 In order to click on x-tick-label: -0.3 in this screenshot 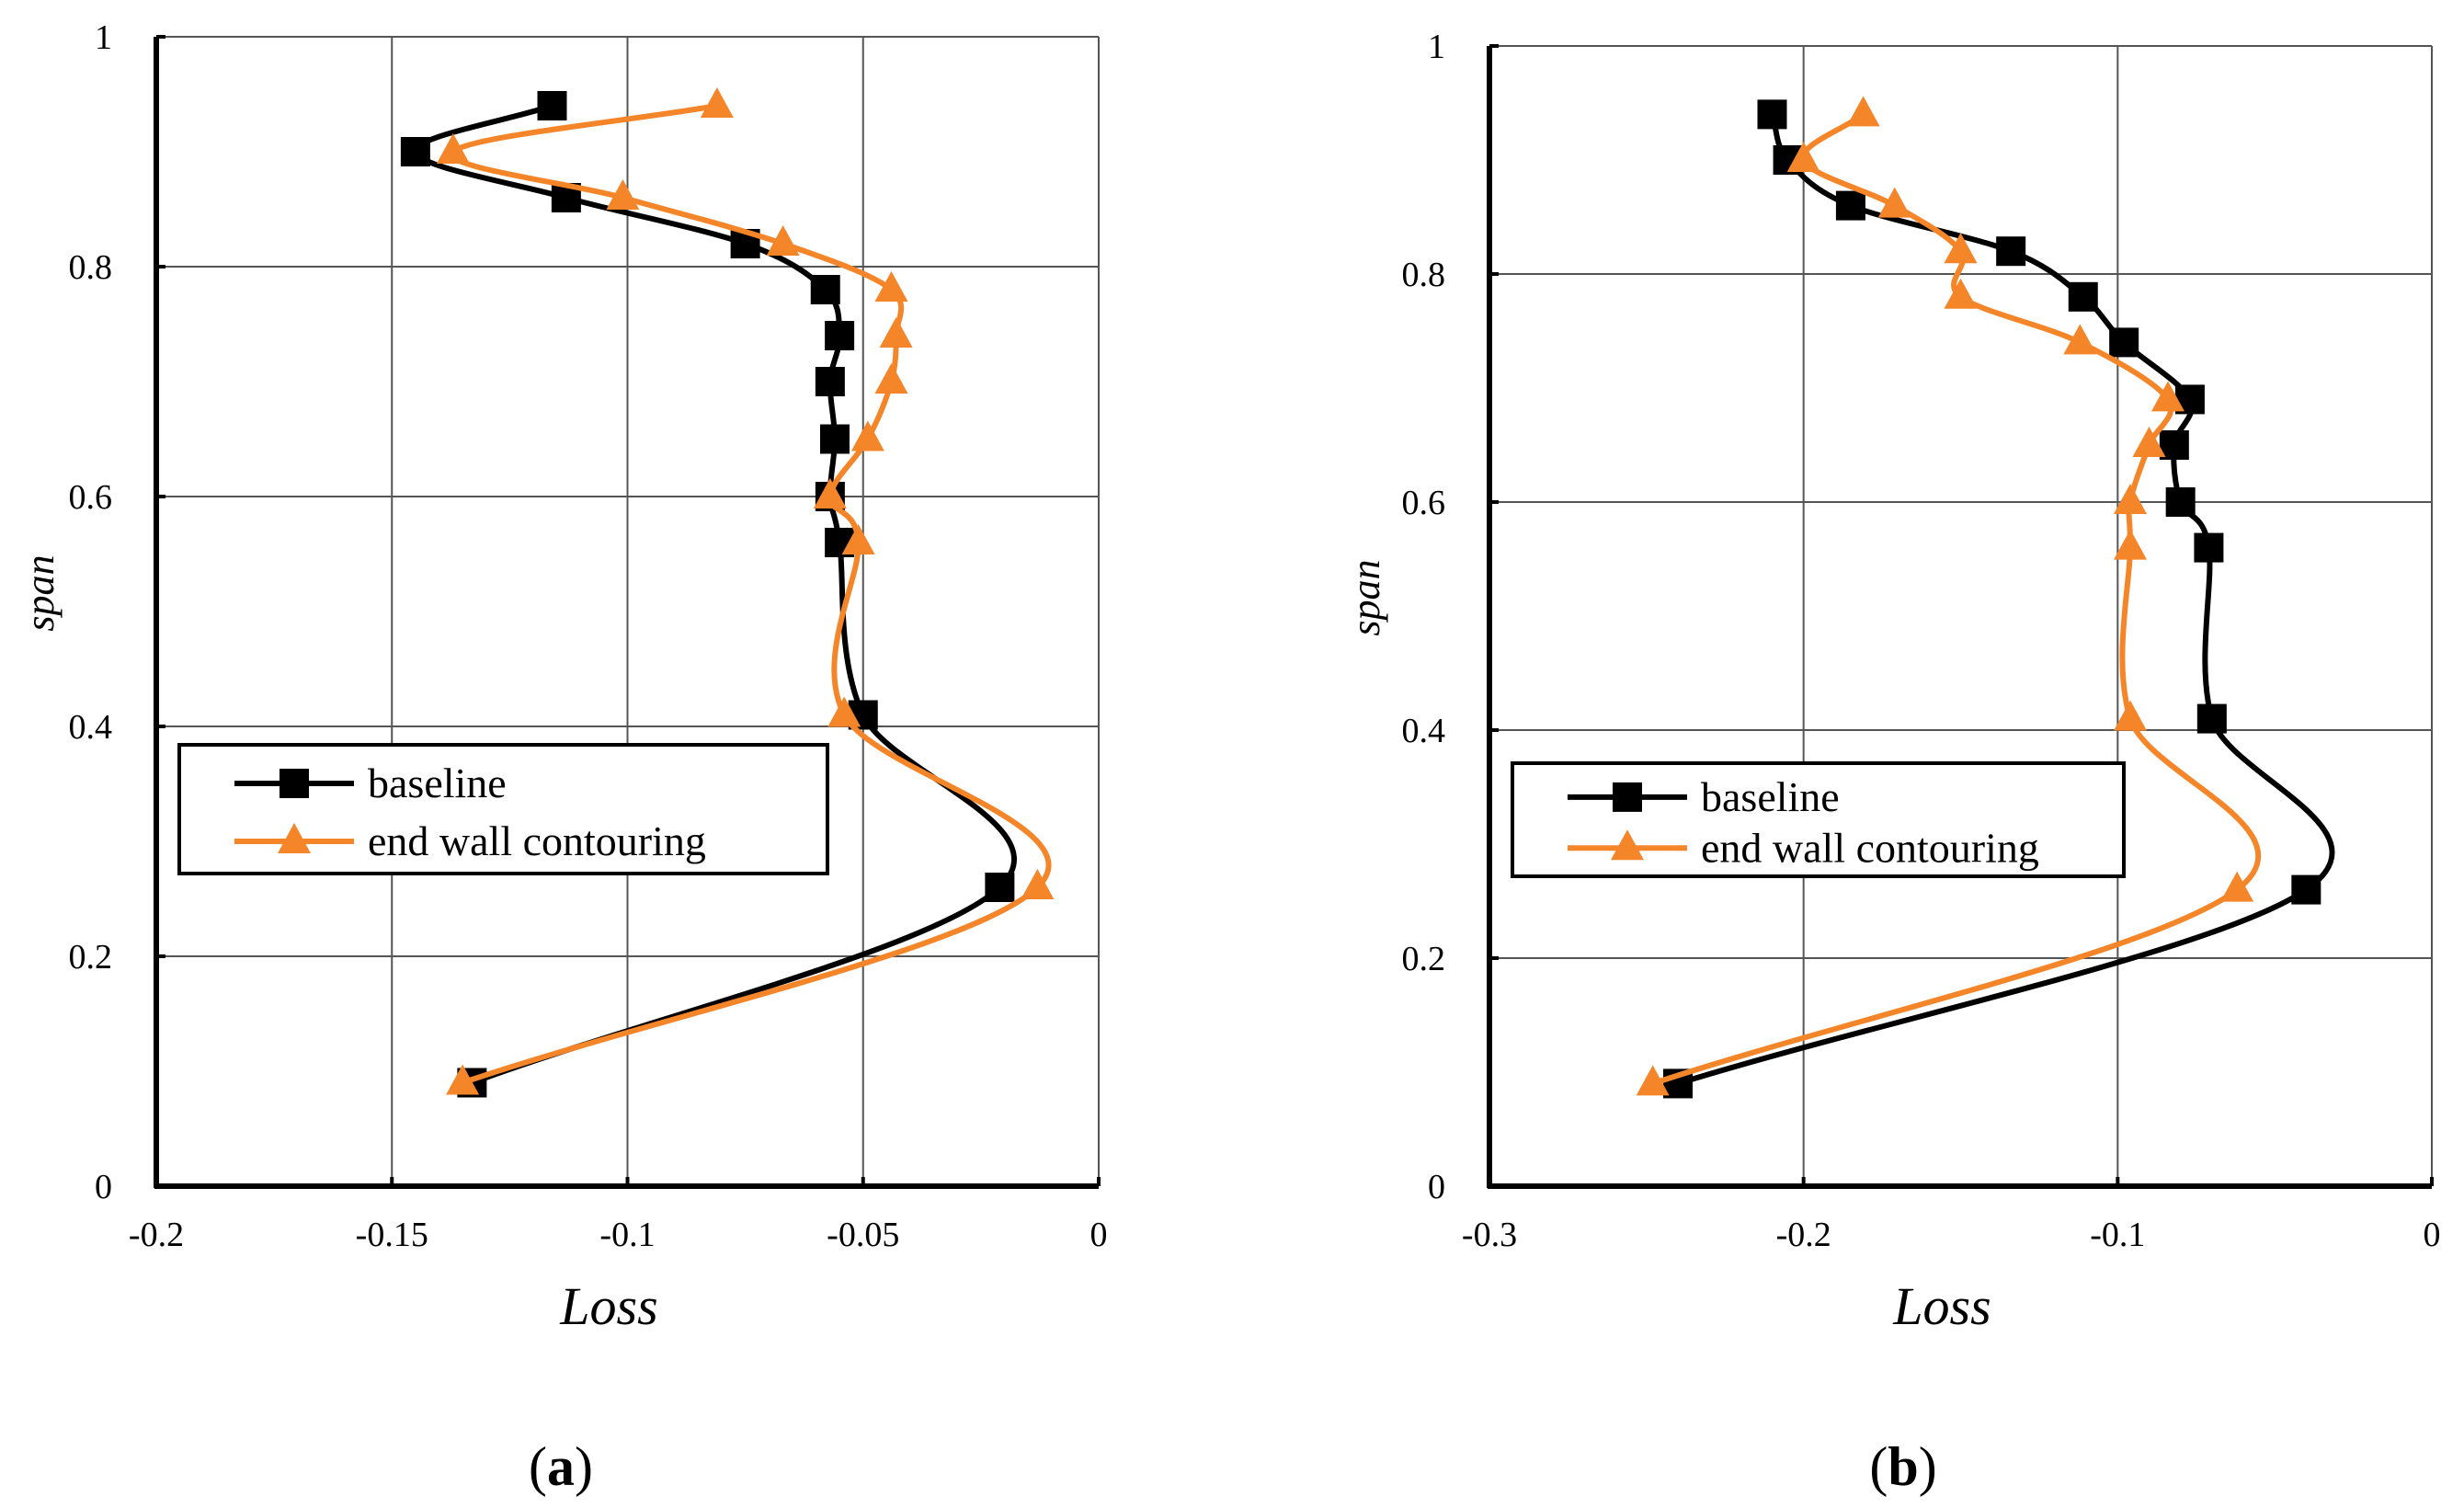, I will do `click(1489, 1235)`.